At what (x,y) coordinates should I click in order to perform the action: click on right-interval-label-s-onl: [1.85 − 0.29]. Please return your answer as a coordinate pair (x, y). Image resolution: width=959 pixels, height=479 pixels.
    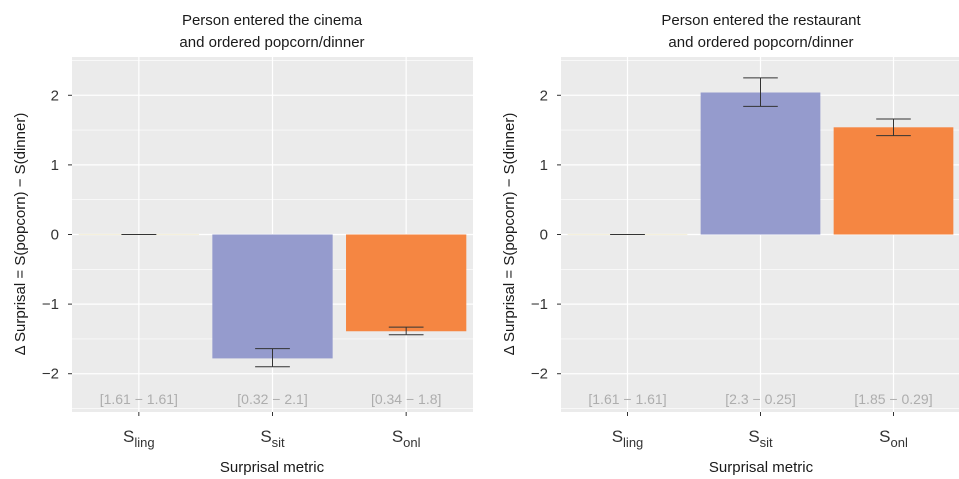
    Looking at the image, I should click on (893, 399).